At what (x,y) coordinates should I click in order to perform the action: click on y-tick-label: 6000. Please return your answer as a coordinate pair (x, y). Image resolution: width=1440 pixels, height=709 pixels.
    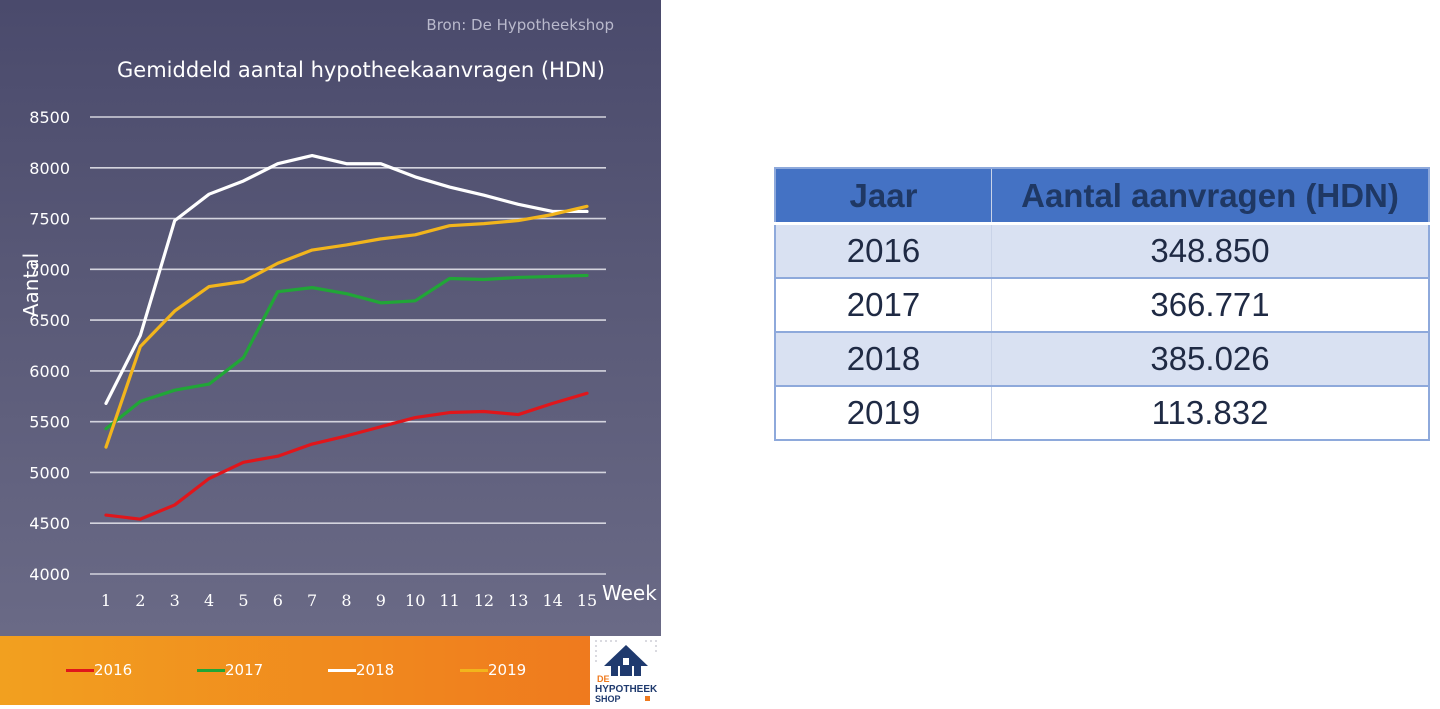
    Looking at the image, I should click on (49, 371).